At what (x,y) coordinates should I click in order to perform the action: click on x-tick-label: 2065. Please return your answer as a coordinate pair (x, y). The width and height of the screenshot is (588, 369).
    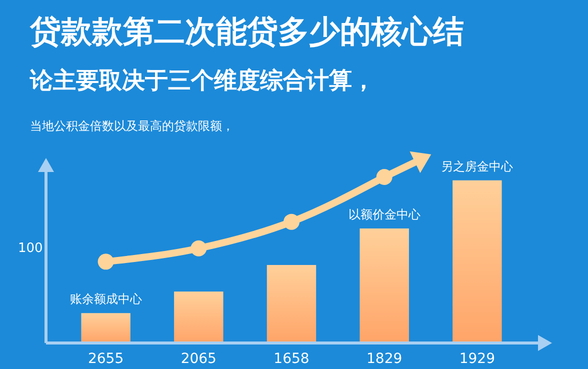
    Looking at the image, I should click on (198, 359).